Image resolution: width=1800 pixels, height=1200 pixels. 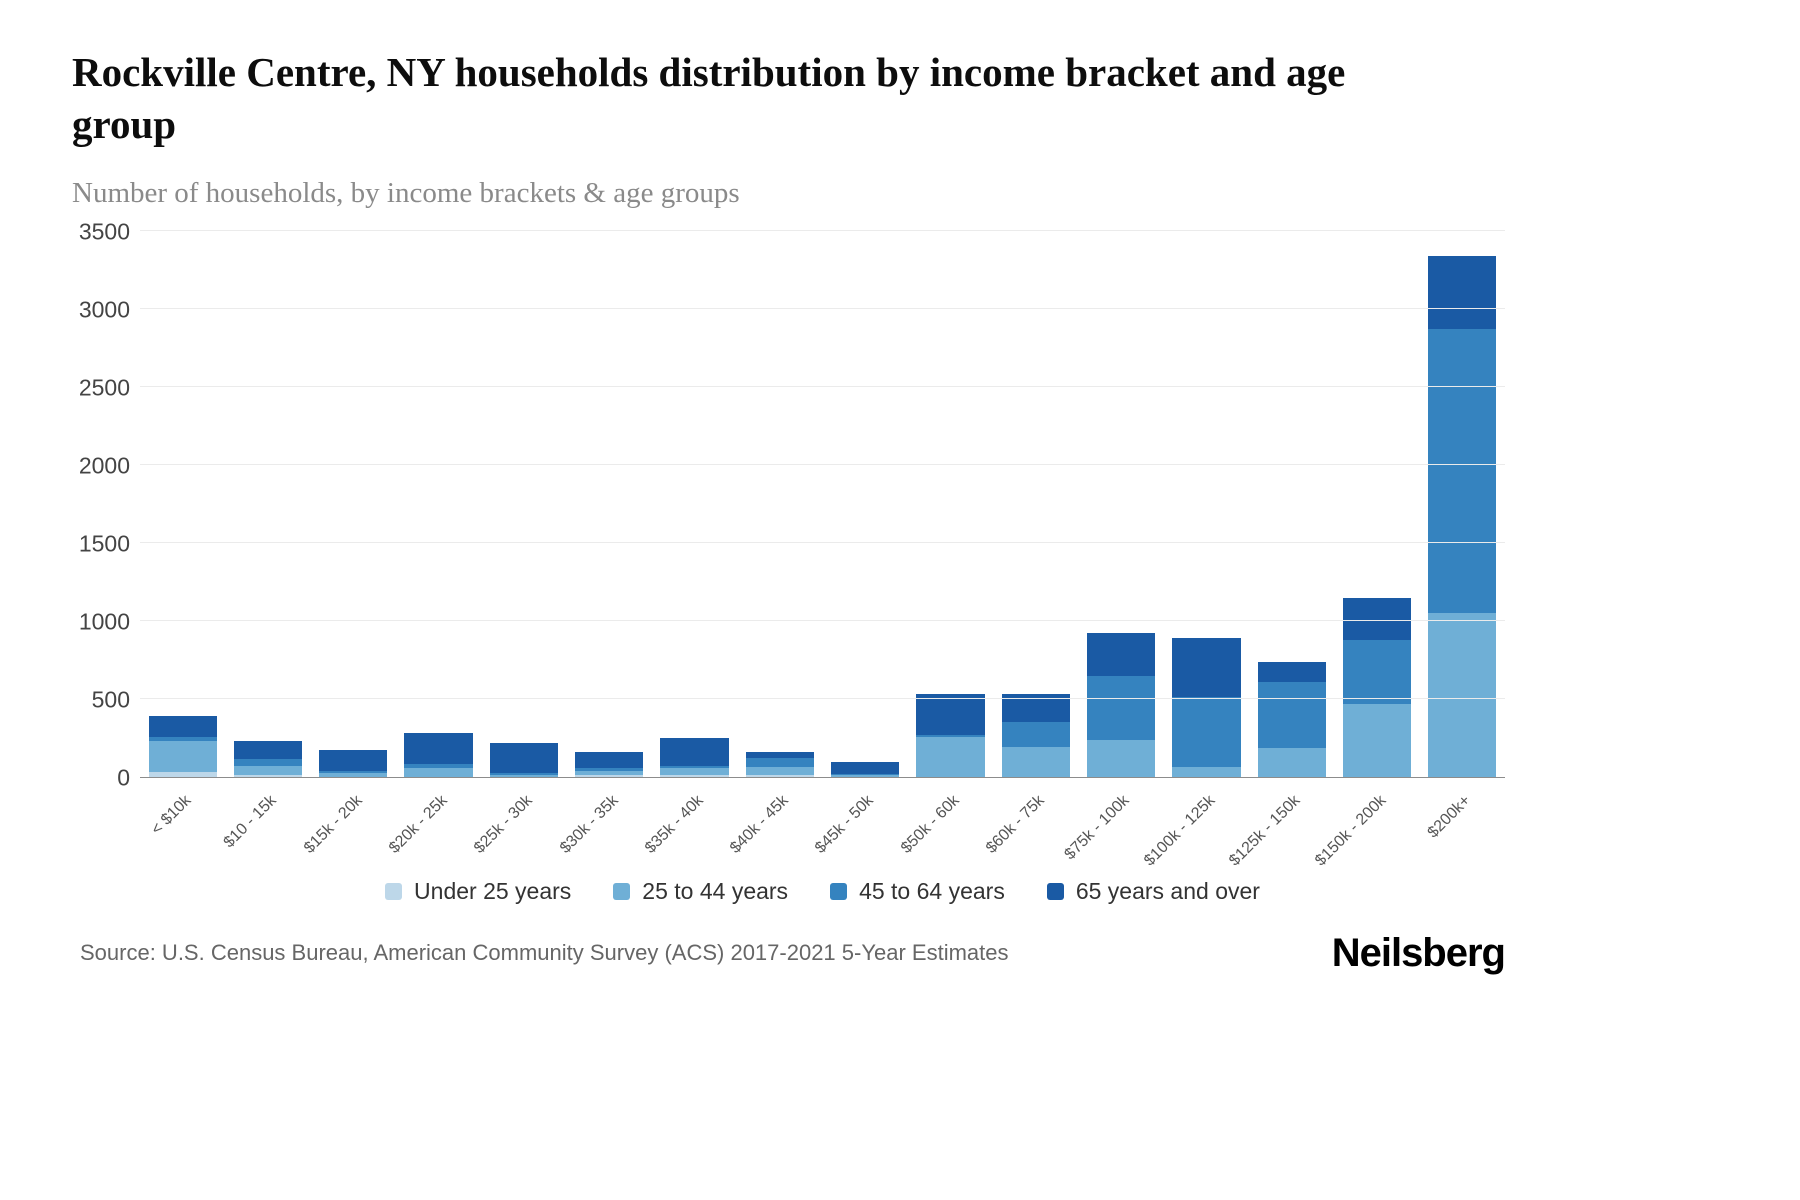 I want to click on x-tick: $200k+, so click(x=1462, y=826).